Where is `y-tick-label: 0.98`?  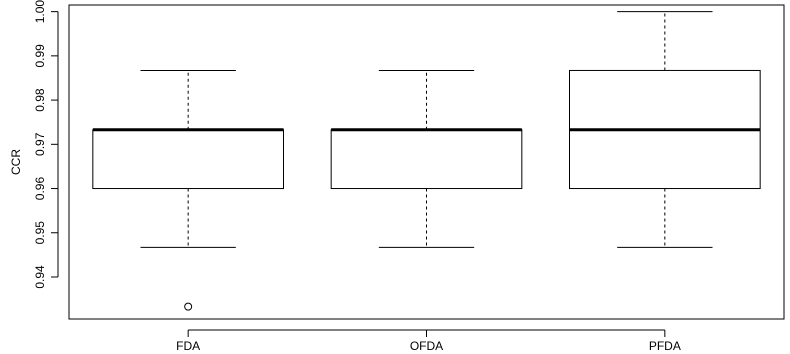
y-tick-label: 0.98 is located at coordinates (40, 100).